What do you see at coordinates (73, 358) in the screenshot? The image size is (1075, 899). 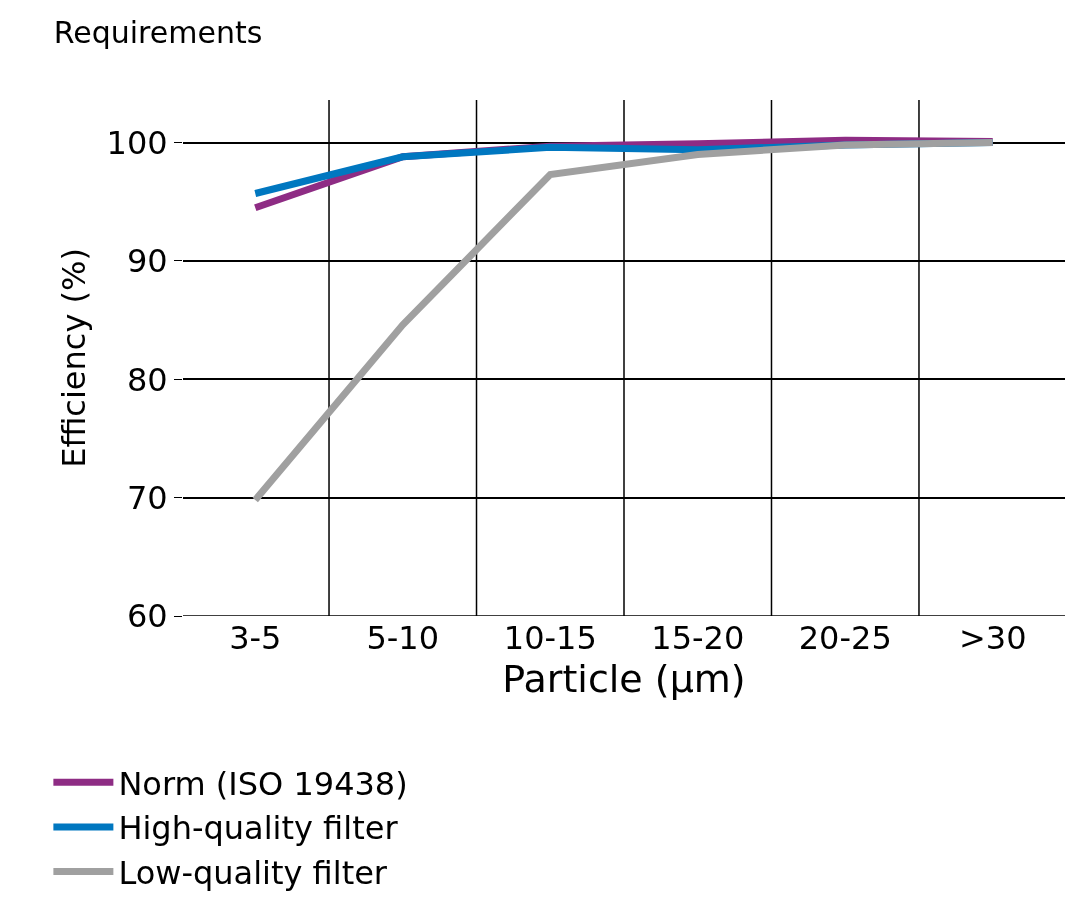 I see `y-axis-title: Efficiency (%)` at bounding box center [73, 358].